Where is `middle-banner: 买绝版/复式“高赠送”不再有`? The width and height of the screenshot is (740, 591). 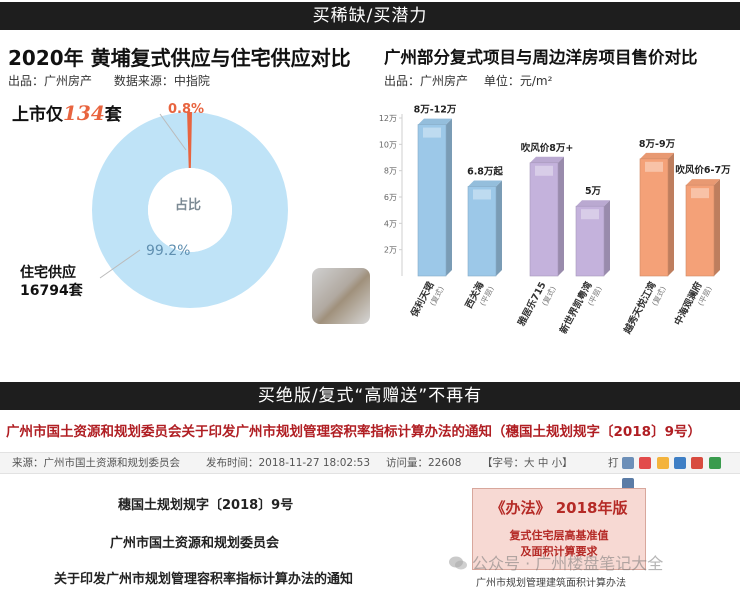 middle-banner: 买绝版/复式“高赠送”不再有 is located at coordinates (370, 396).